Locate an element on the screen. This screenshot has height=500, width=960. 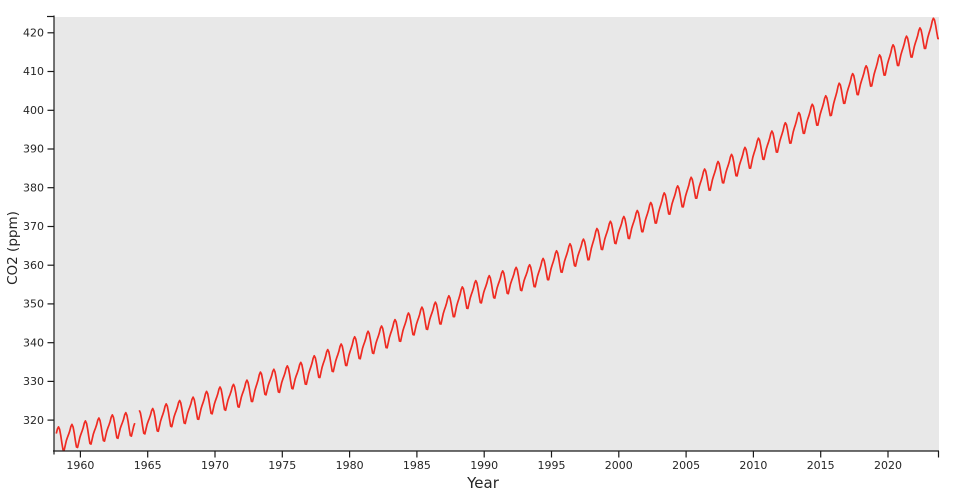
y-tick-label: 360 is located at coordinates (33, 265).